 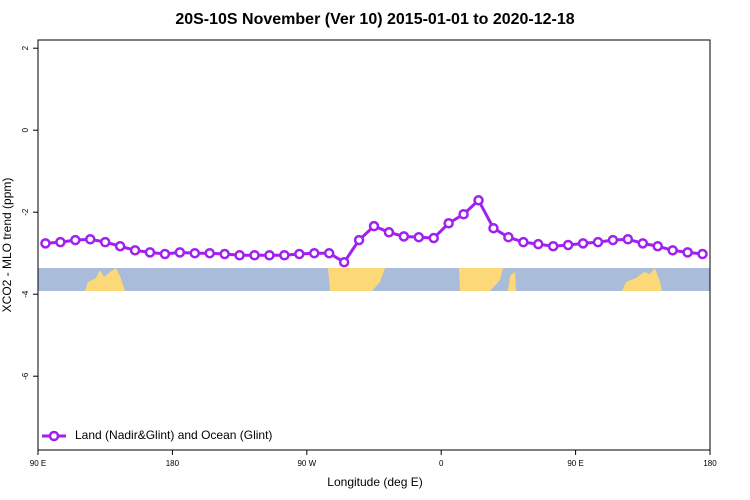 What do you see at coordinates (25, 129) in the screenshot?
I see `y-tick-label: 0` at bounding box center [25, 129].